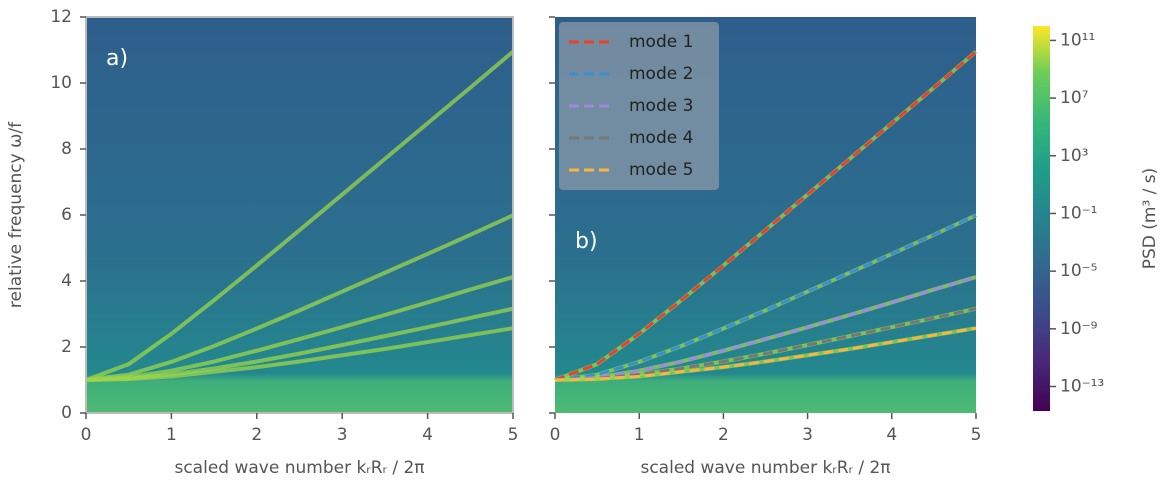  I want to click on colorbar-tick-label: 10¹¹, so click(1077, 40).